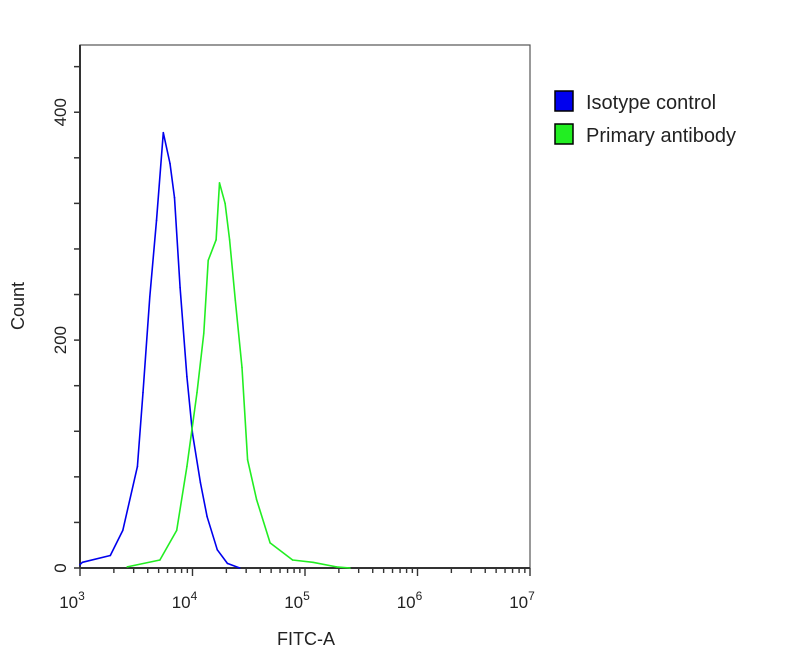  I want to click on legend-label-primary-antibody: Primary antibody, so click(661, 136).